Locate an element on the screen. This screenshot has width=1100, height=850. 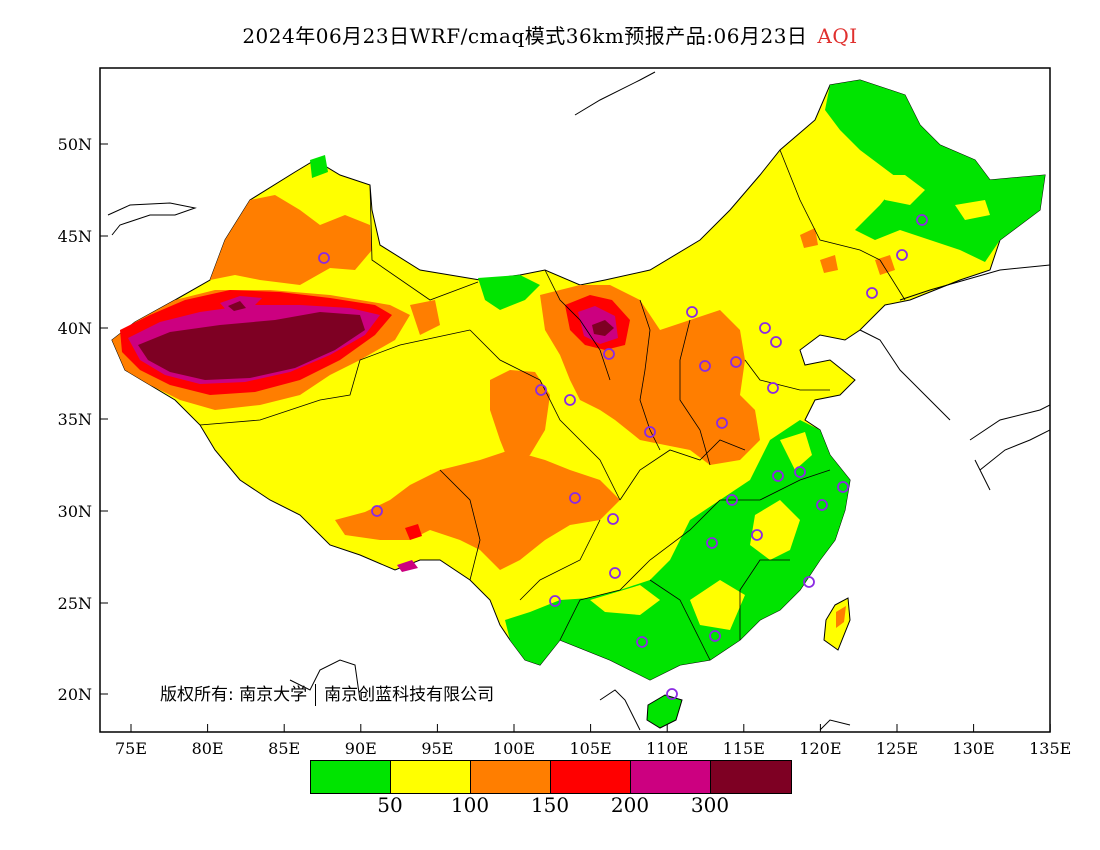
lat-tick-label: 25N is located at coordinates (75, 603).